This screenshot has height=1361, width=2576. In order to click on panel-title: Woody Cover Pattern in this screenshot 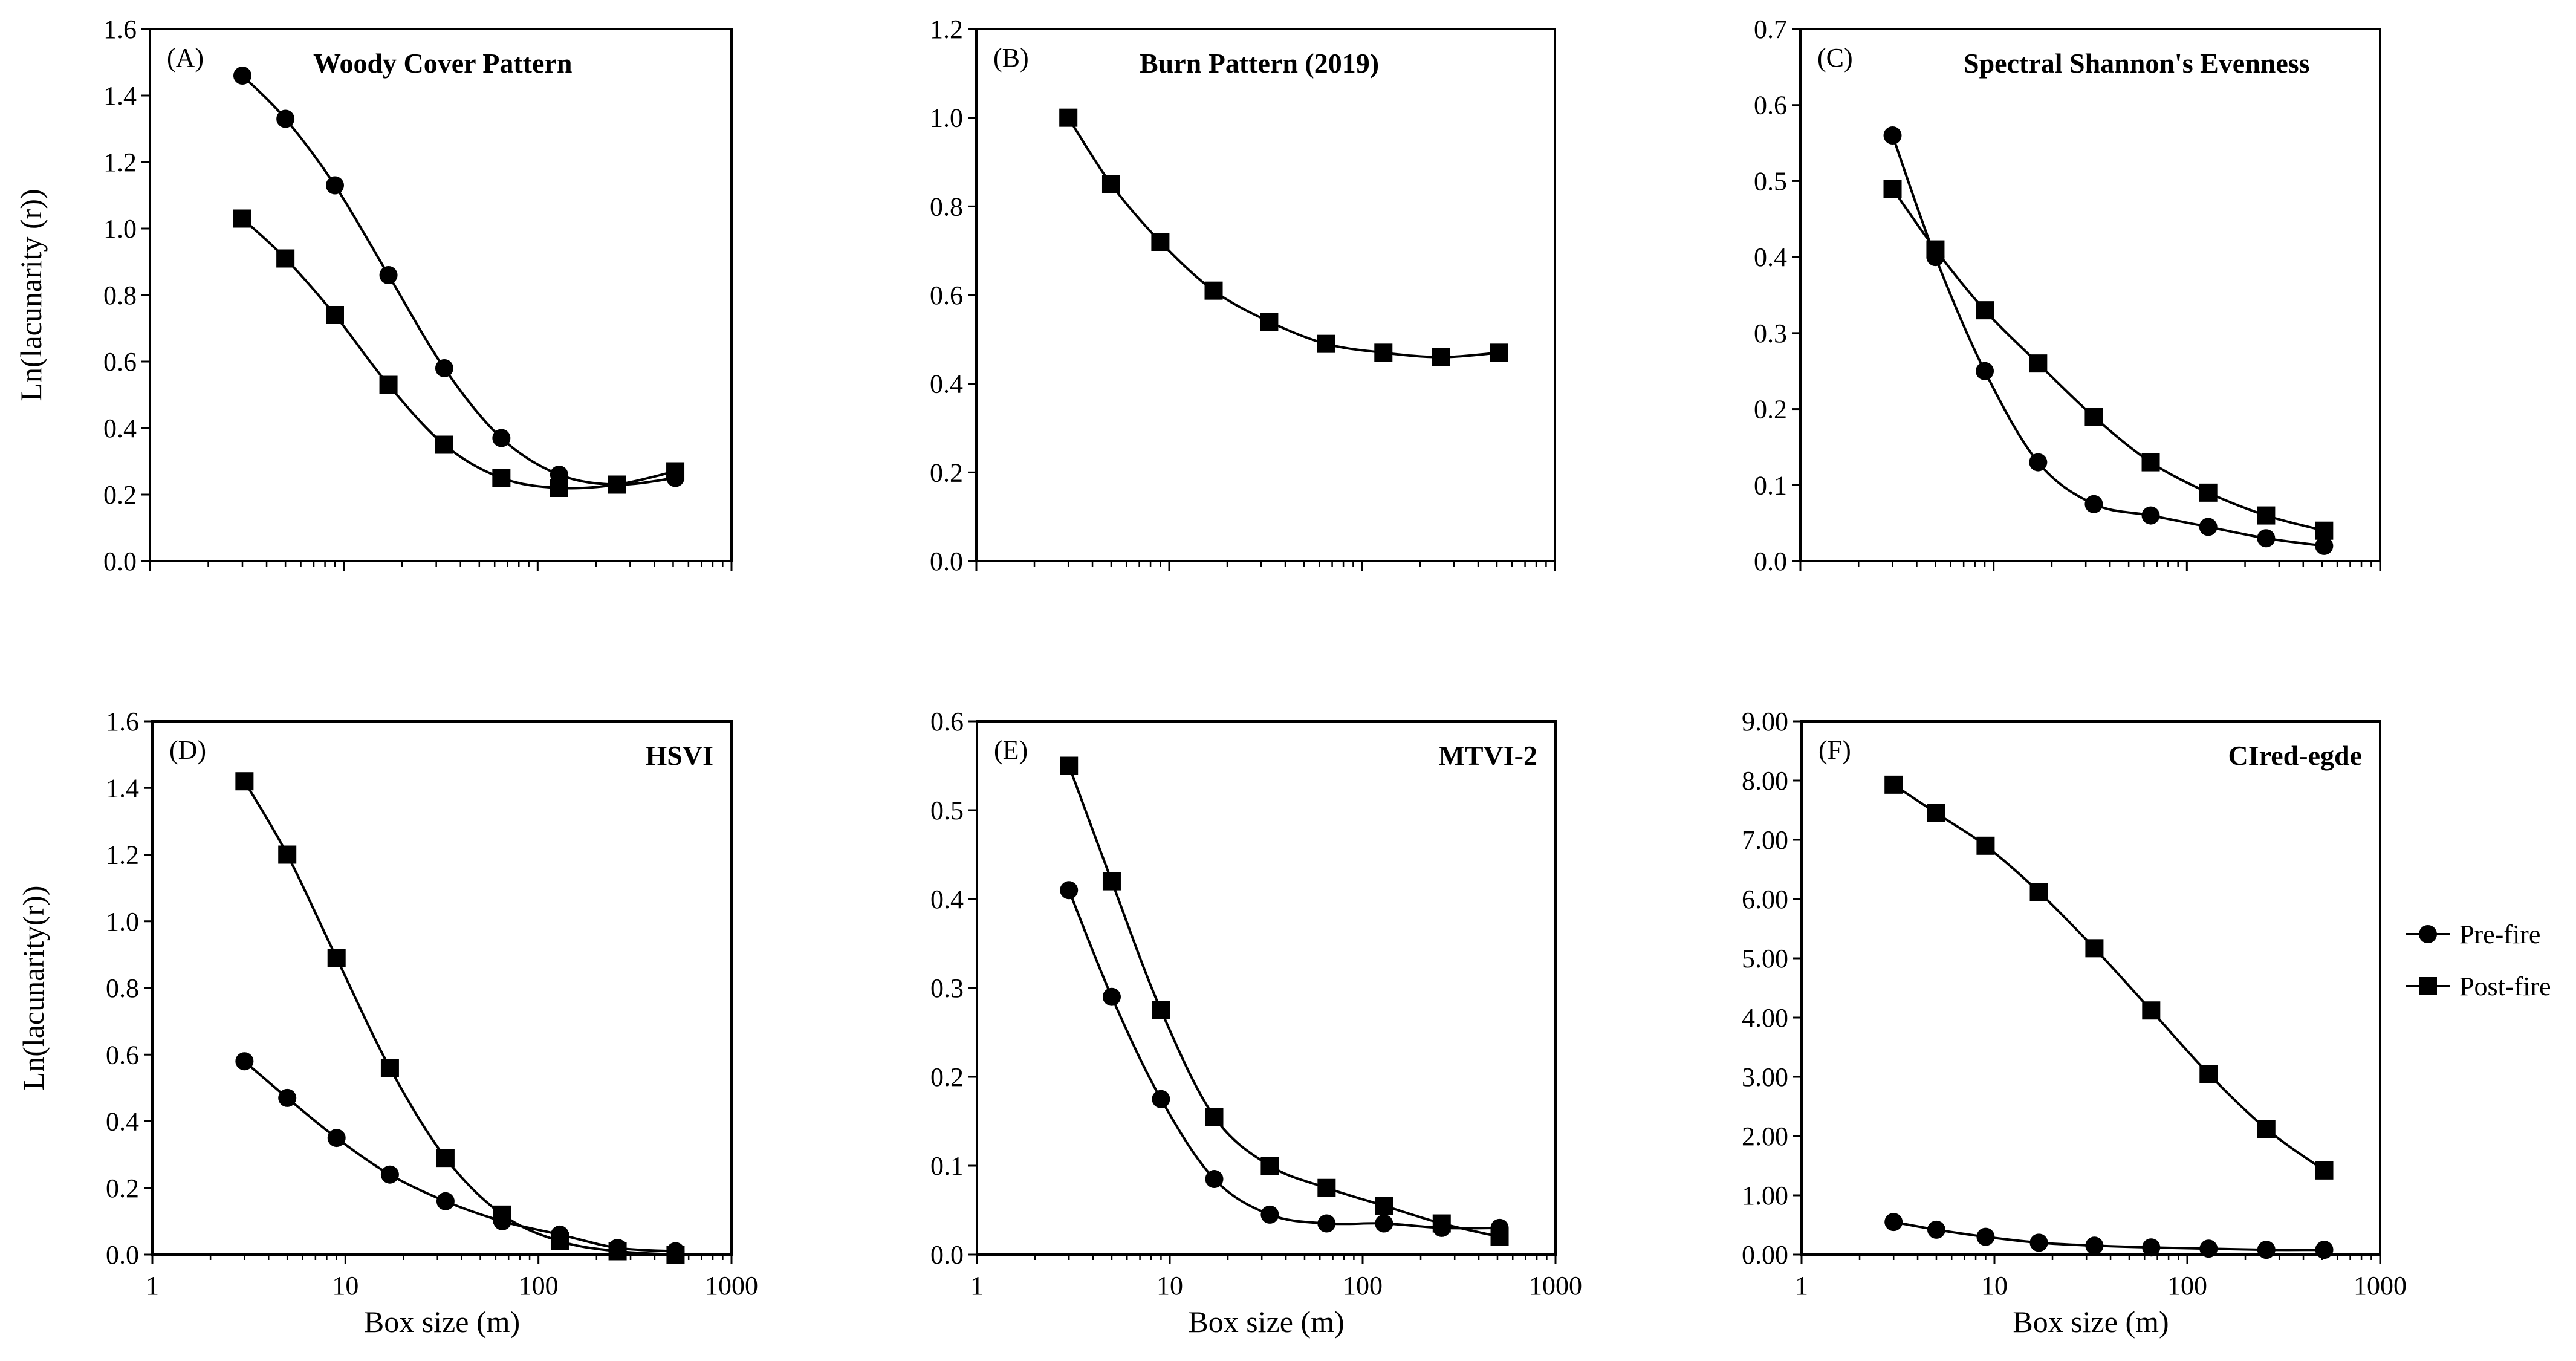, I will do `click(443, 64)`.